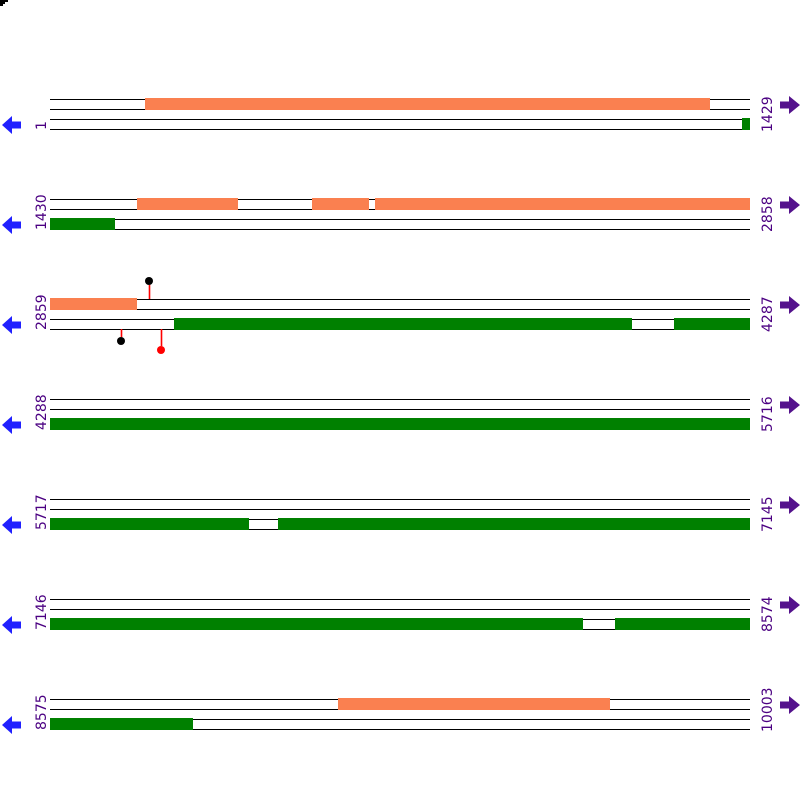 This screenshot has width=800, height=800. What do you see at coordinates (768, 709) in the screenshot?
I see `fragment-end-coordinate: 10003` at bounding box center [768, 709].